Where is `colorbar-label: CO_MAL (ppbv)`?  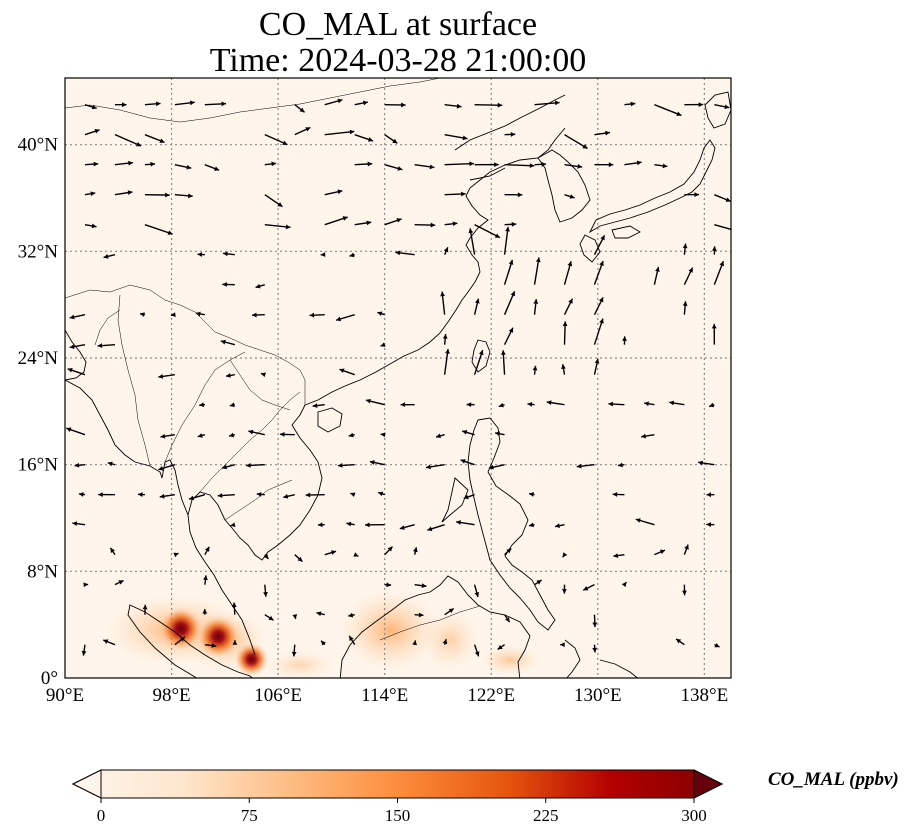
colorbar-label: CO_MAL (ppbv) is located at coordinates (833, 779).